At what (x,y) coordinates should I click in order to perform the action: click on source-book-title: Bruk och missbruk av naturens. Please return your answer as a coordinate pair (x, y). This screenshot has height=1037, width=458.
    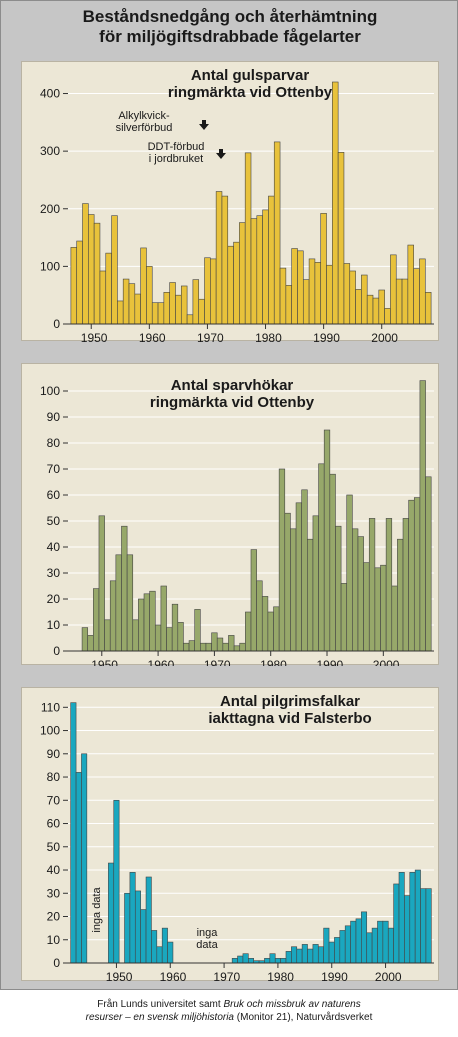
    Looking at the image, I should click on (292, 1004).